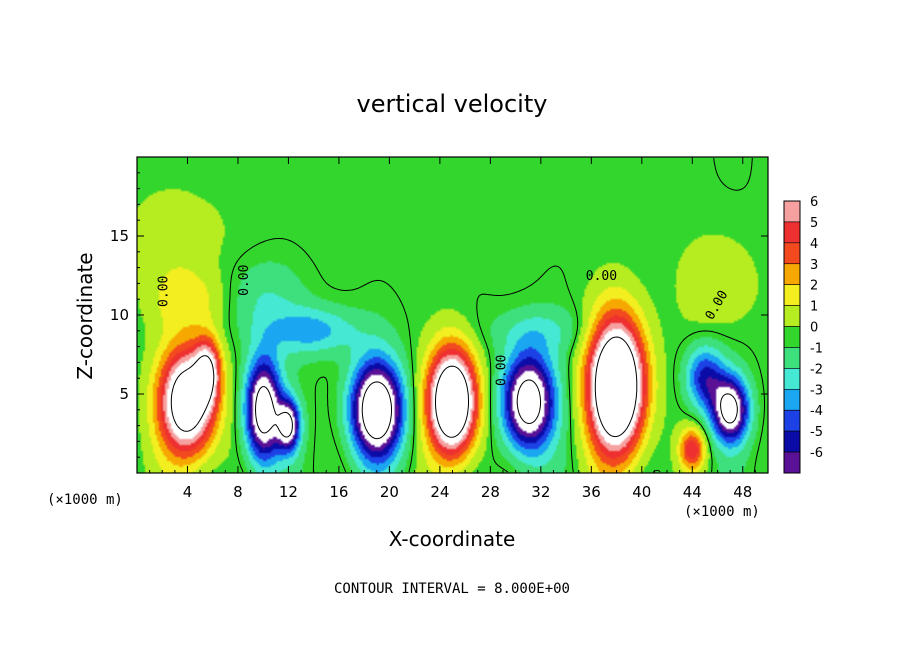  What do you see at coordinates (188, 492) in the screenshot?
I see `x-tick-label: 4` at bounding box center [188, 492].